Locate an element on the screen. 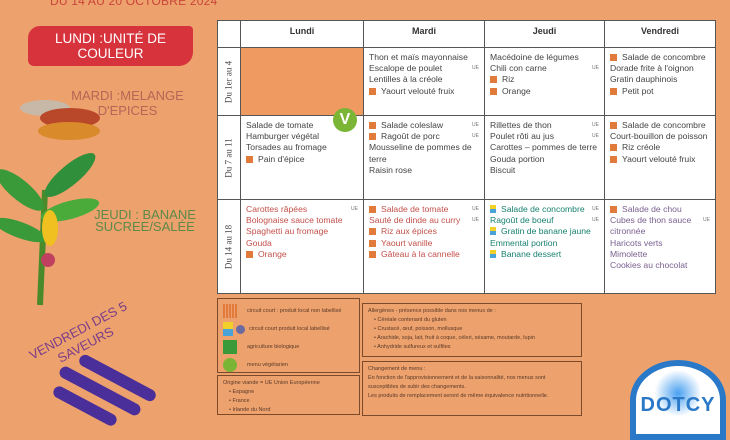 Image resolution: width=730 pixels, height=440 pixels. menu-item: Petit pot is located at coordinates (660, 91).